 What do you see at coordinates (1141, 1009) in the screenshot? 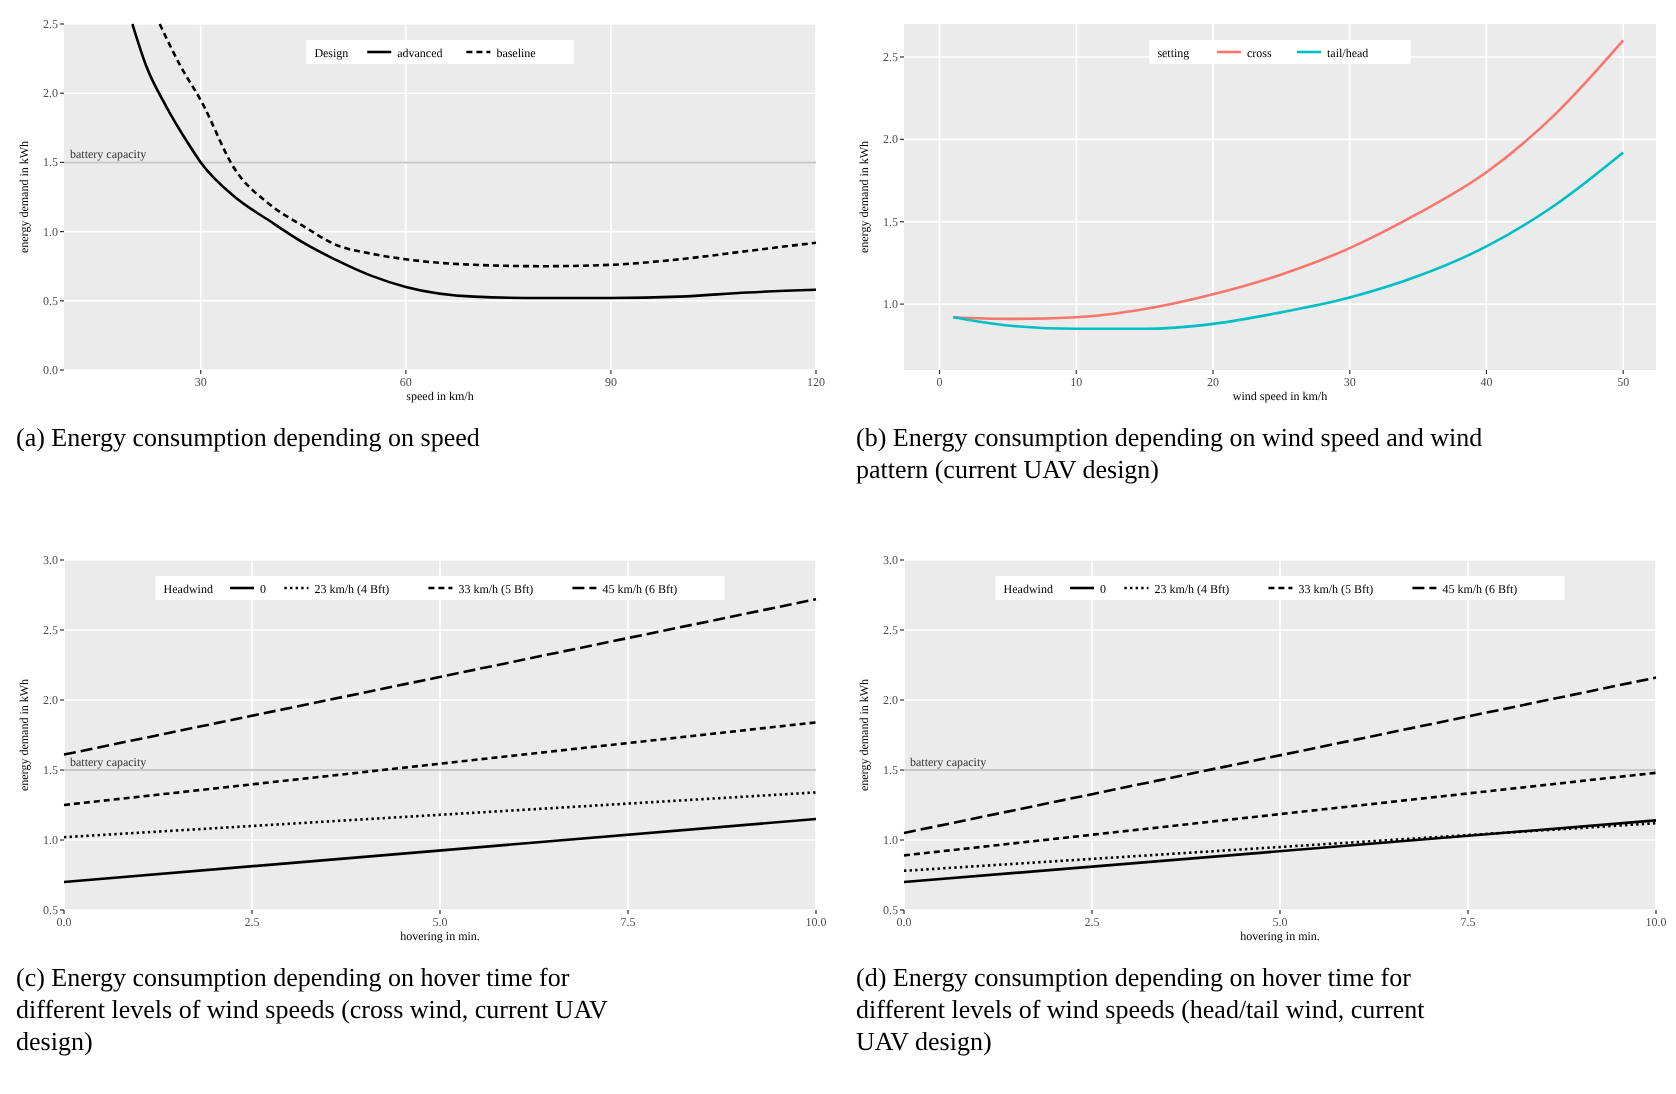
I see `text: (d) Energy consumption depending on hover time for different levels of wind speeds (head/tail wind, current UAV design)` at bounding box center [1141, 1009].